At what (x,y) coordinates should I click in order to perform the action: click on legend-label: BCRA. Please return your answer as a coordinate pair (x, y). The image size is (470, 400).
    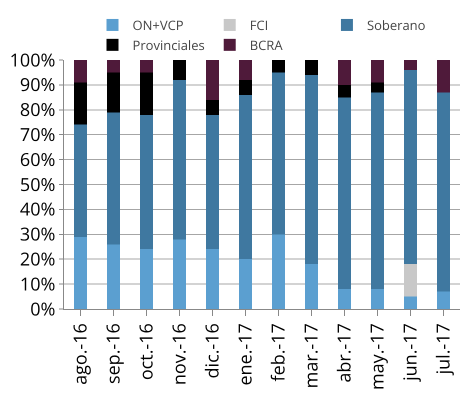
    Looking at the image, I should click on (267, 45).